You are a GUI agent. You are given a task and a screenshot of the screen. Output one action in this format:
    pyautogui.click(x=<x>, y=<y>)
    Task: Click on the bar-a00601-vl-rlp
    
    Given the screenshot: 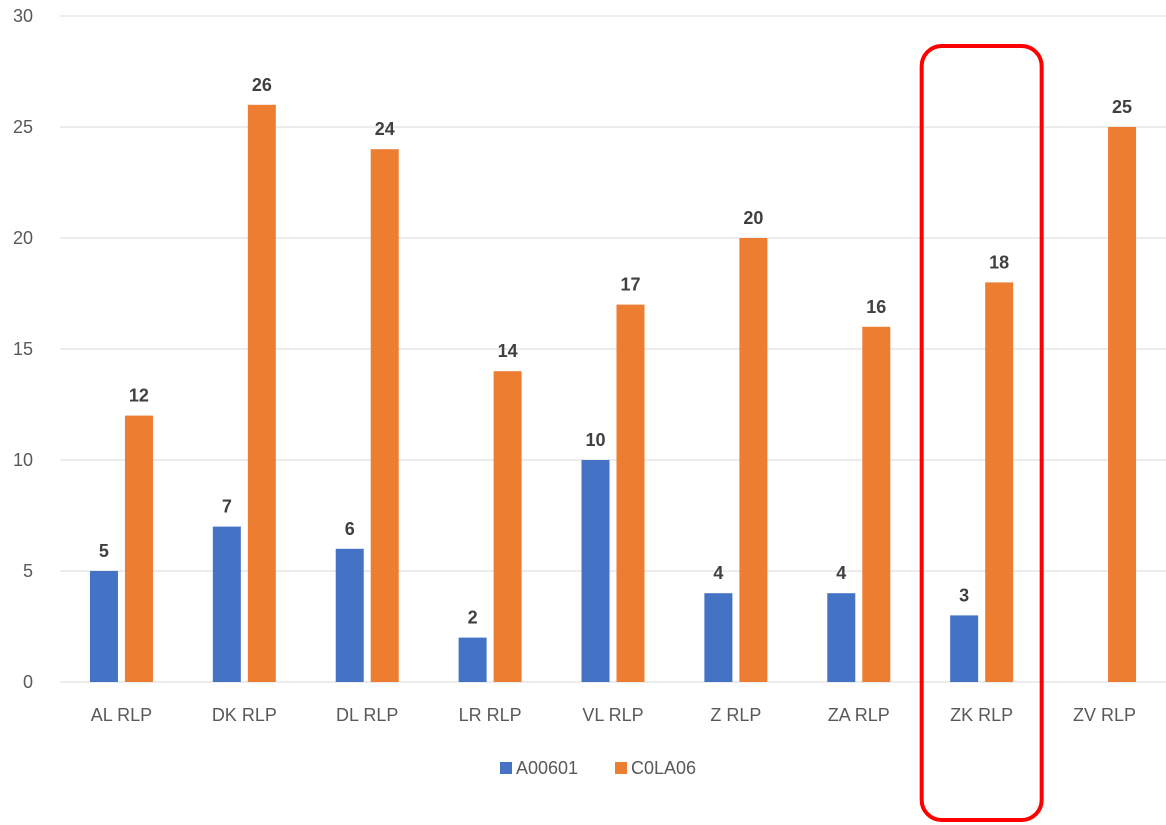 What is the action you would take?
    pyautogui.click(x=595, y=571)
    